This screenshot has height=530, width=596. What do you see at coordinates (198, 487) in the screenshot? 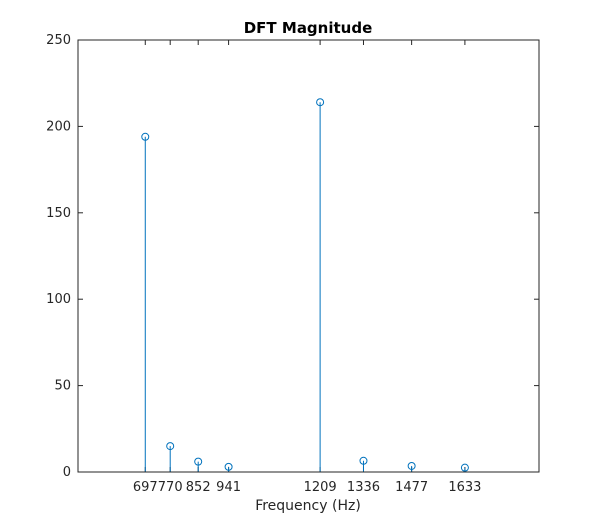
I see `x-tick-label: 852` at bounding box center [198, 487].